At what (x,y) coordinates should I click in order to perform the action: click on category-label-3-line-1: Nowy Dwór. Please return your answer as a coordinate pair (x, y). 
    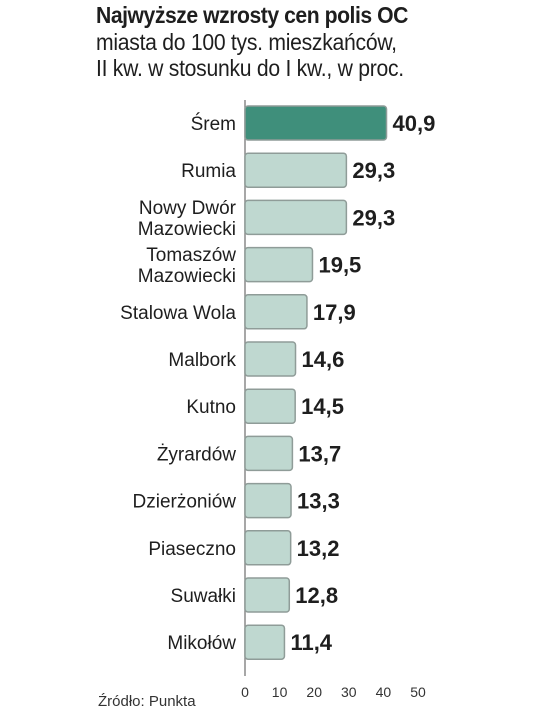
    Looking at the image, I should click on (188, 208).